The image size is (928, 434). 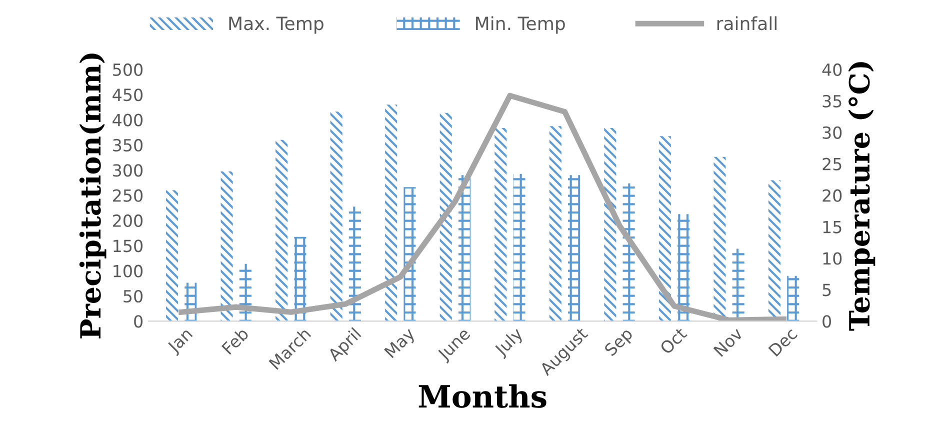 I want to click on y-tick-label: 400, so click(x=127, y=120).